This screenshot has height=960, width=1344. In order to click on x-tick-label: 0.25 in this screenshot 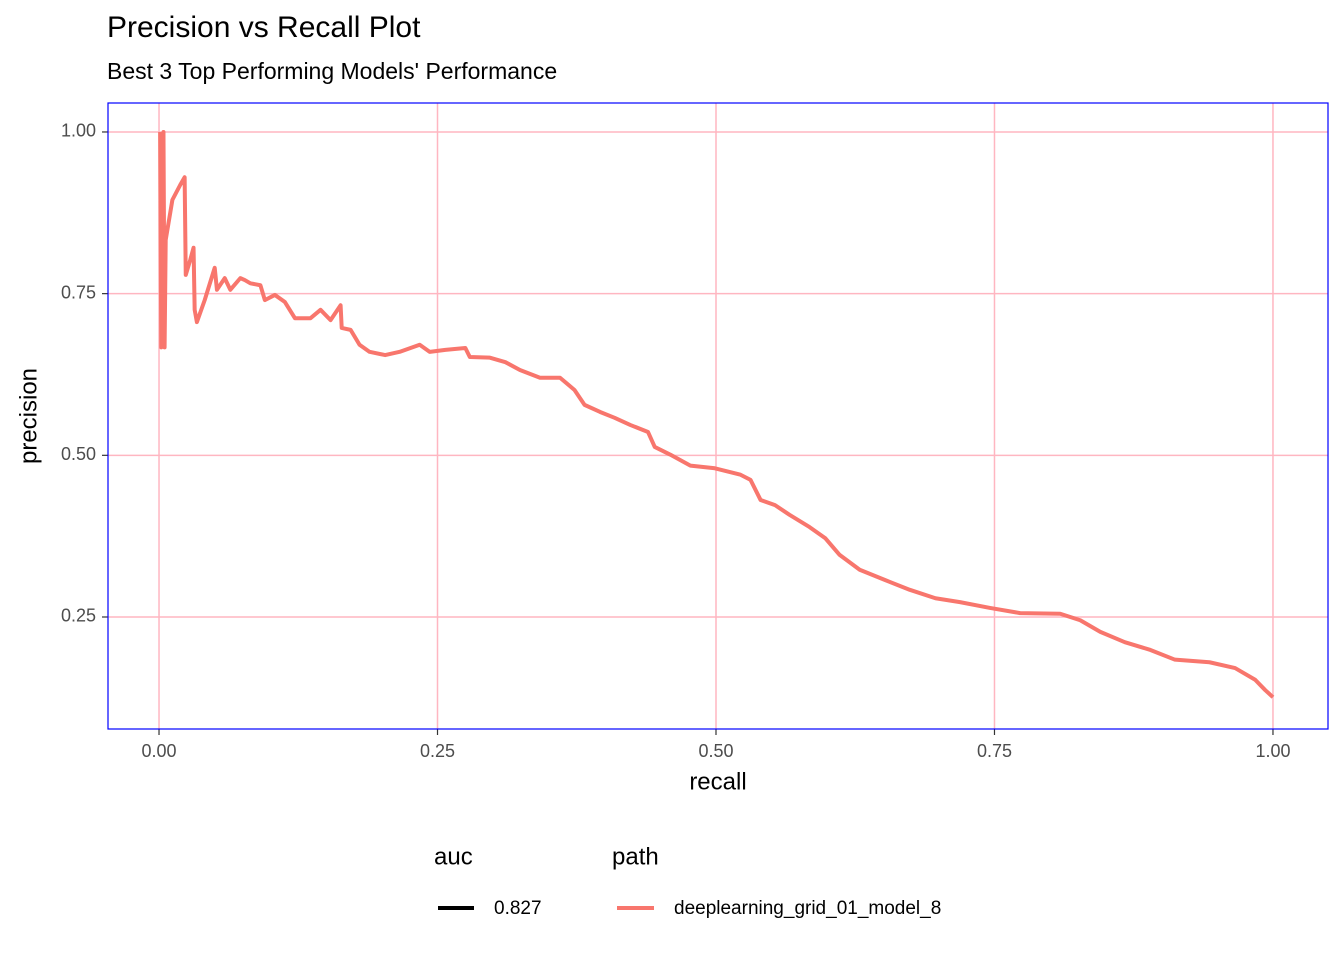, I will do `click(437, 751)`.